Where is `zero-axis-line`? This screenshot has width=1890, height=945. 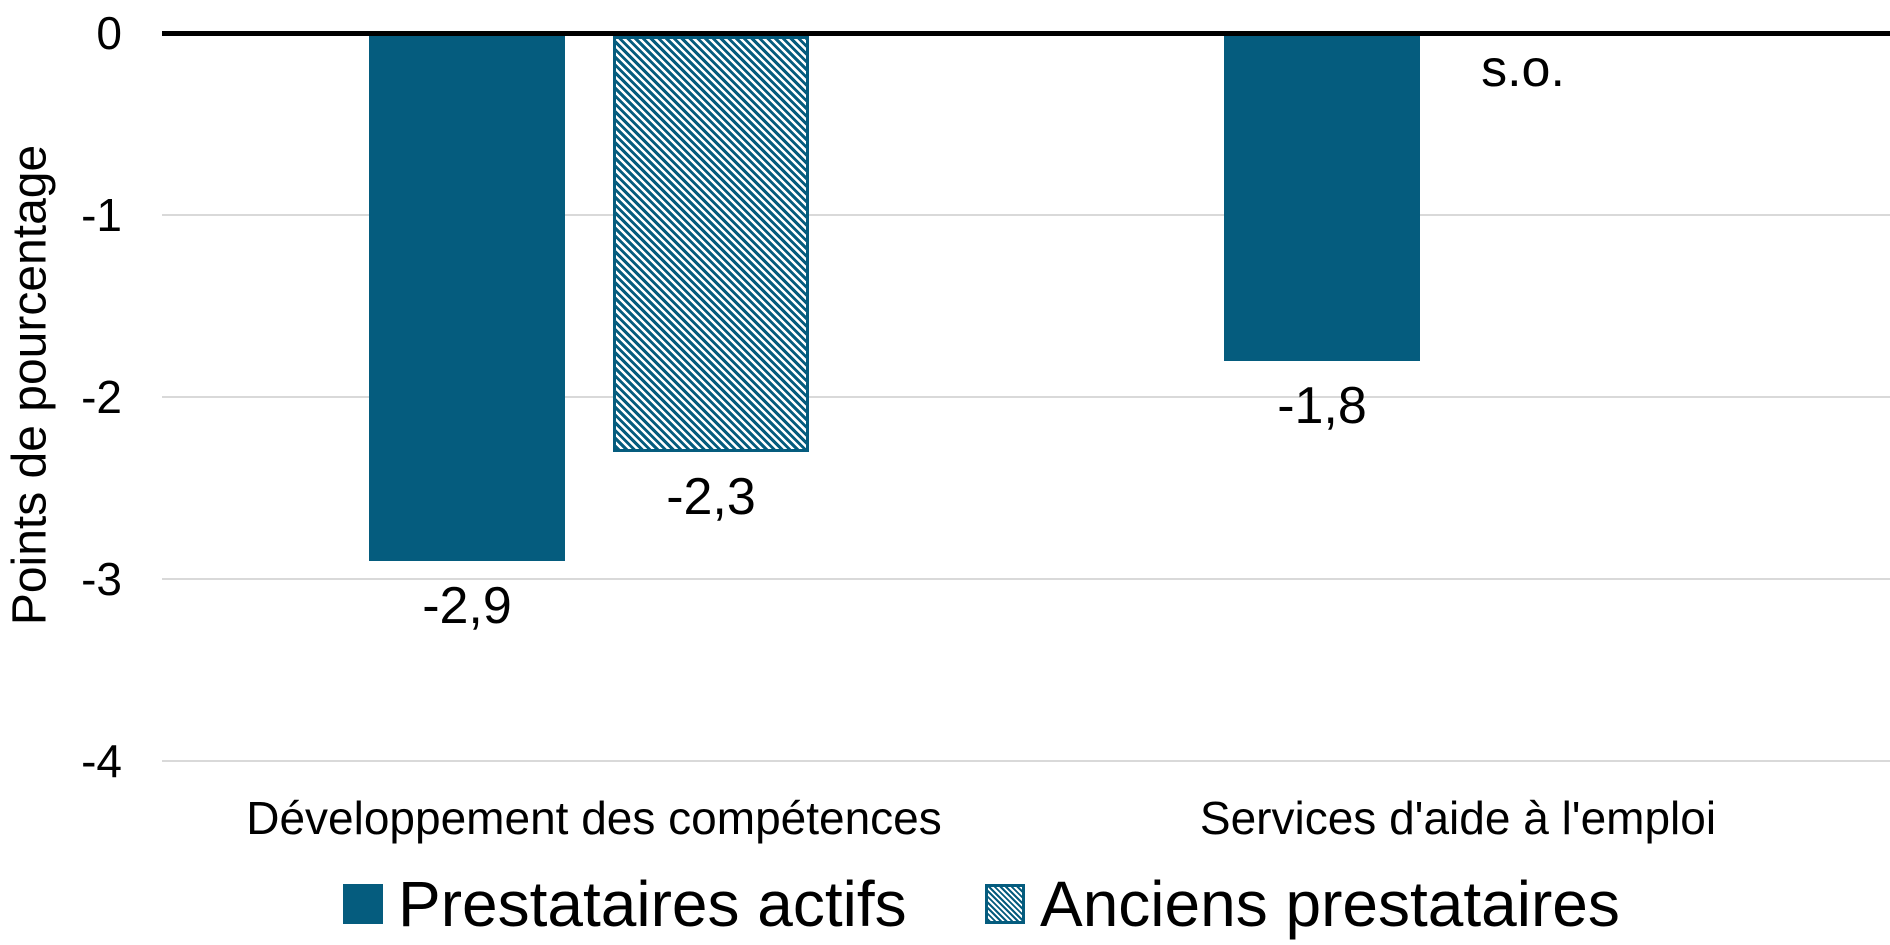 zero-axis-line is located at coordinates (1026, 33).